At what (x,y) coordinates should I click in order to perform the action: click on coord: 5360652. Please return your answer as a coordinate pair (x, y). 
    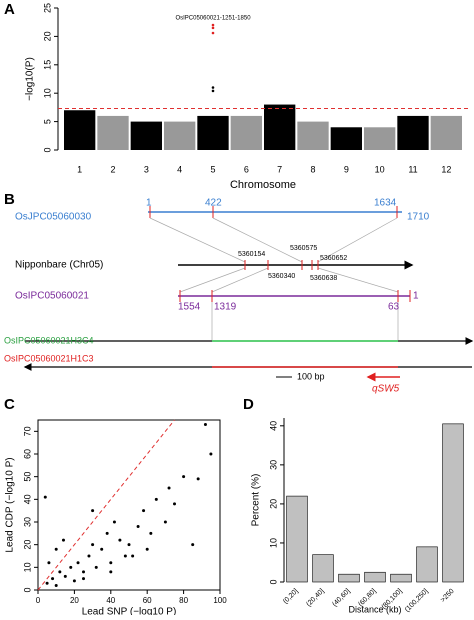
    Looking at the image, I should click on (333, 258).